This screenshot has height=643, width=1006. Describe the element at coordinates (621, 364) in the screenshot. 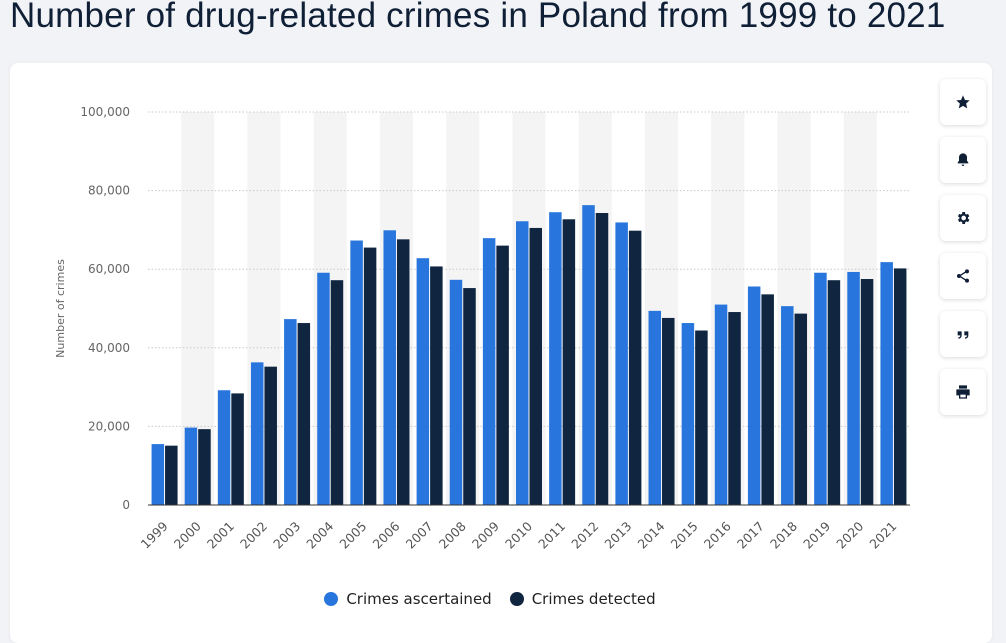

I see `bar-ascertained-2013` at that location.